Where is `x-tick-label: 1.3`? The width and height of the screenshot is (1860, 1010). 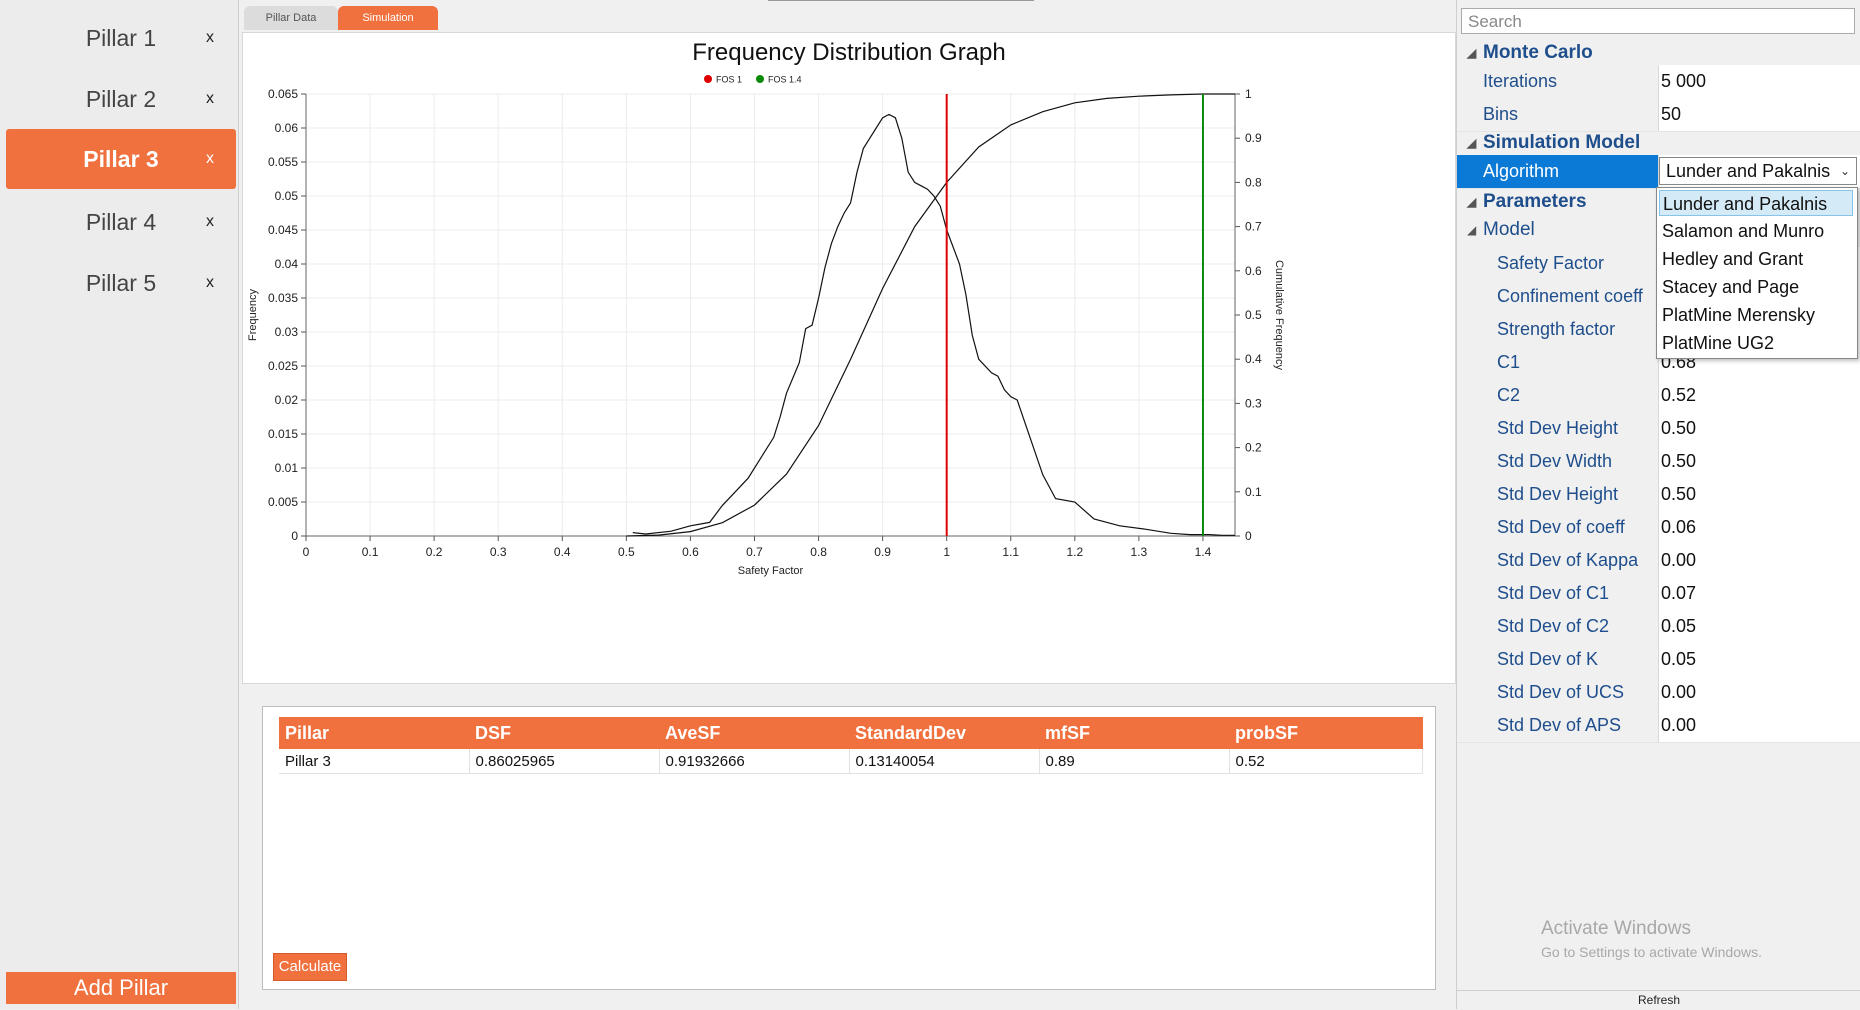 x-tick-label: 1.3 is located at coordinates (1139, 552).